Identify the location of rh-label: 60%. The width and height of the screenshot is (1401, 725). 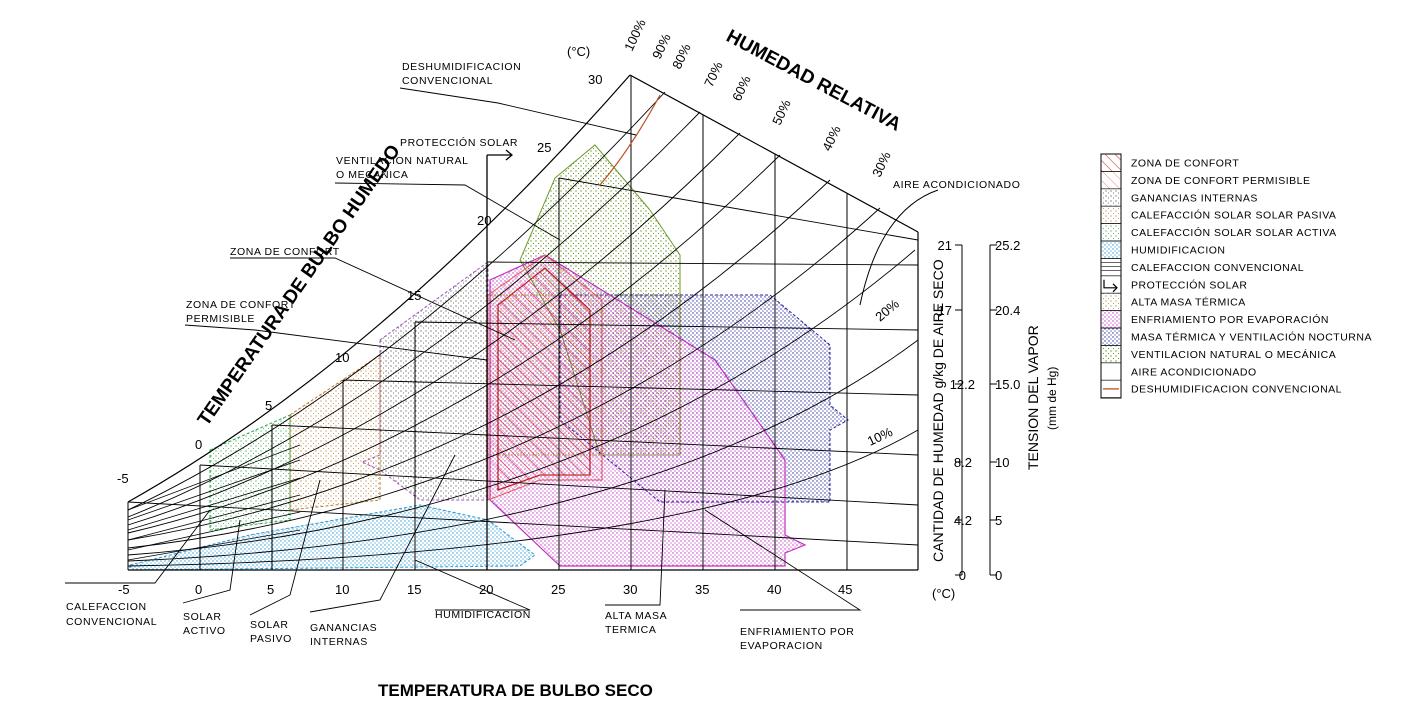
(741, 88).